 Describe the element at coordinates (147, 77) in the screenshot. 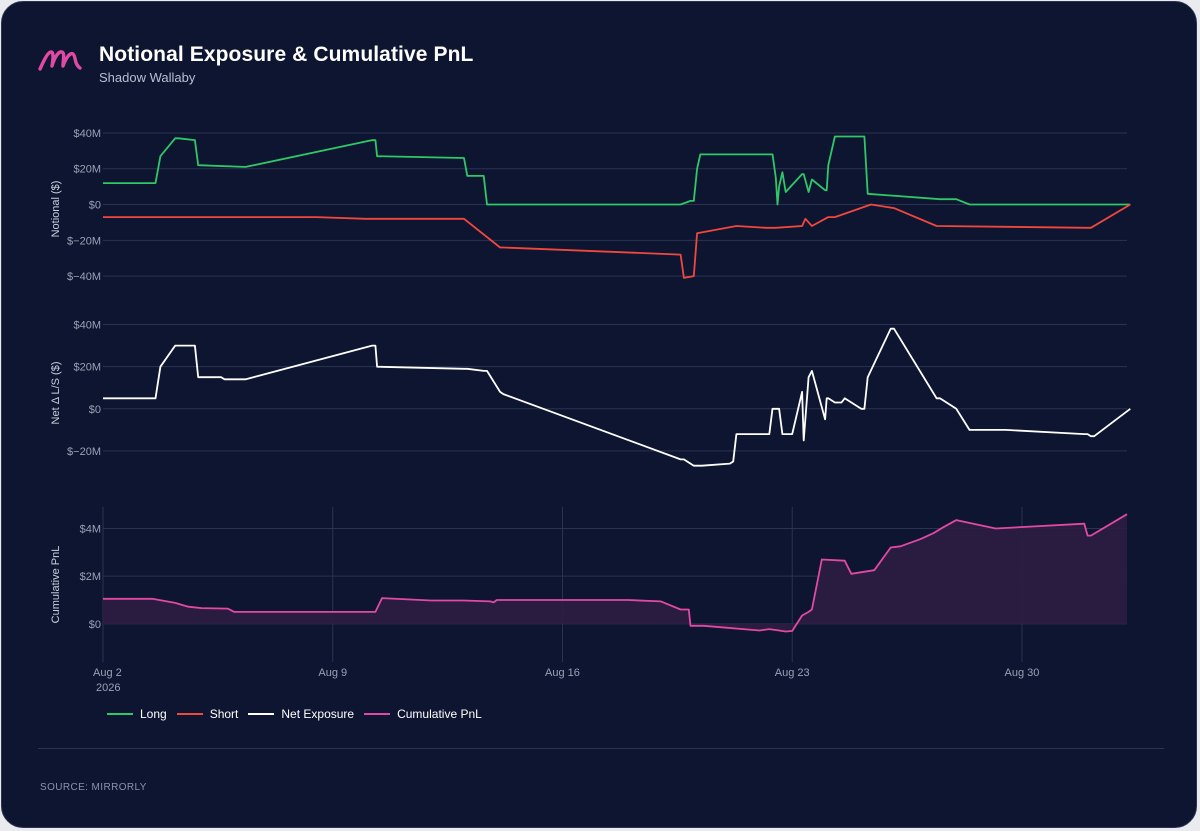

I see `chart-subtitle: Shadow Wallaby` at that location.